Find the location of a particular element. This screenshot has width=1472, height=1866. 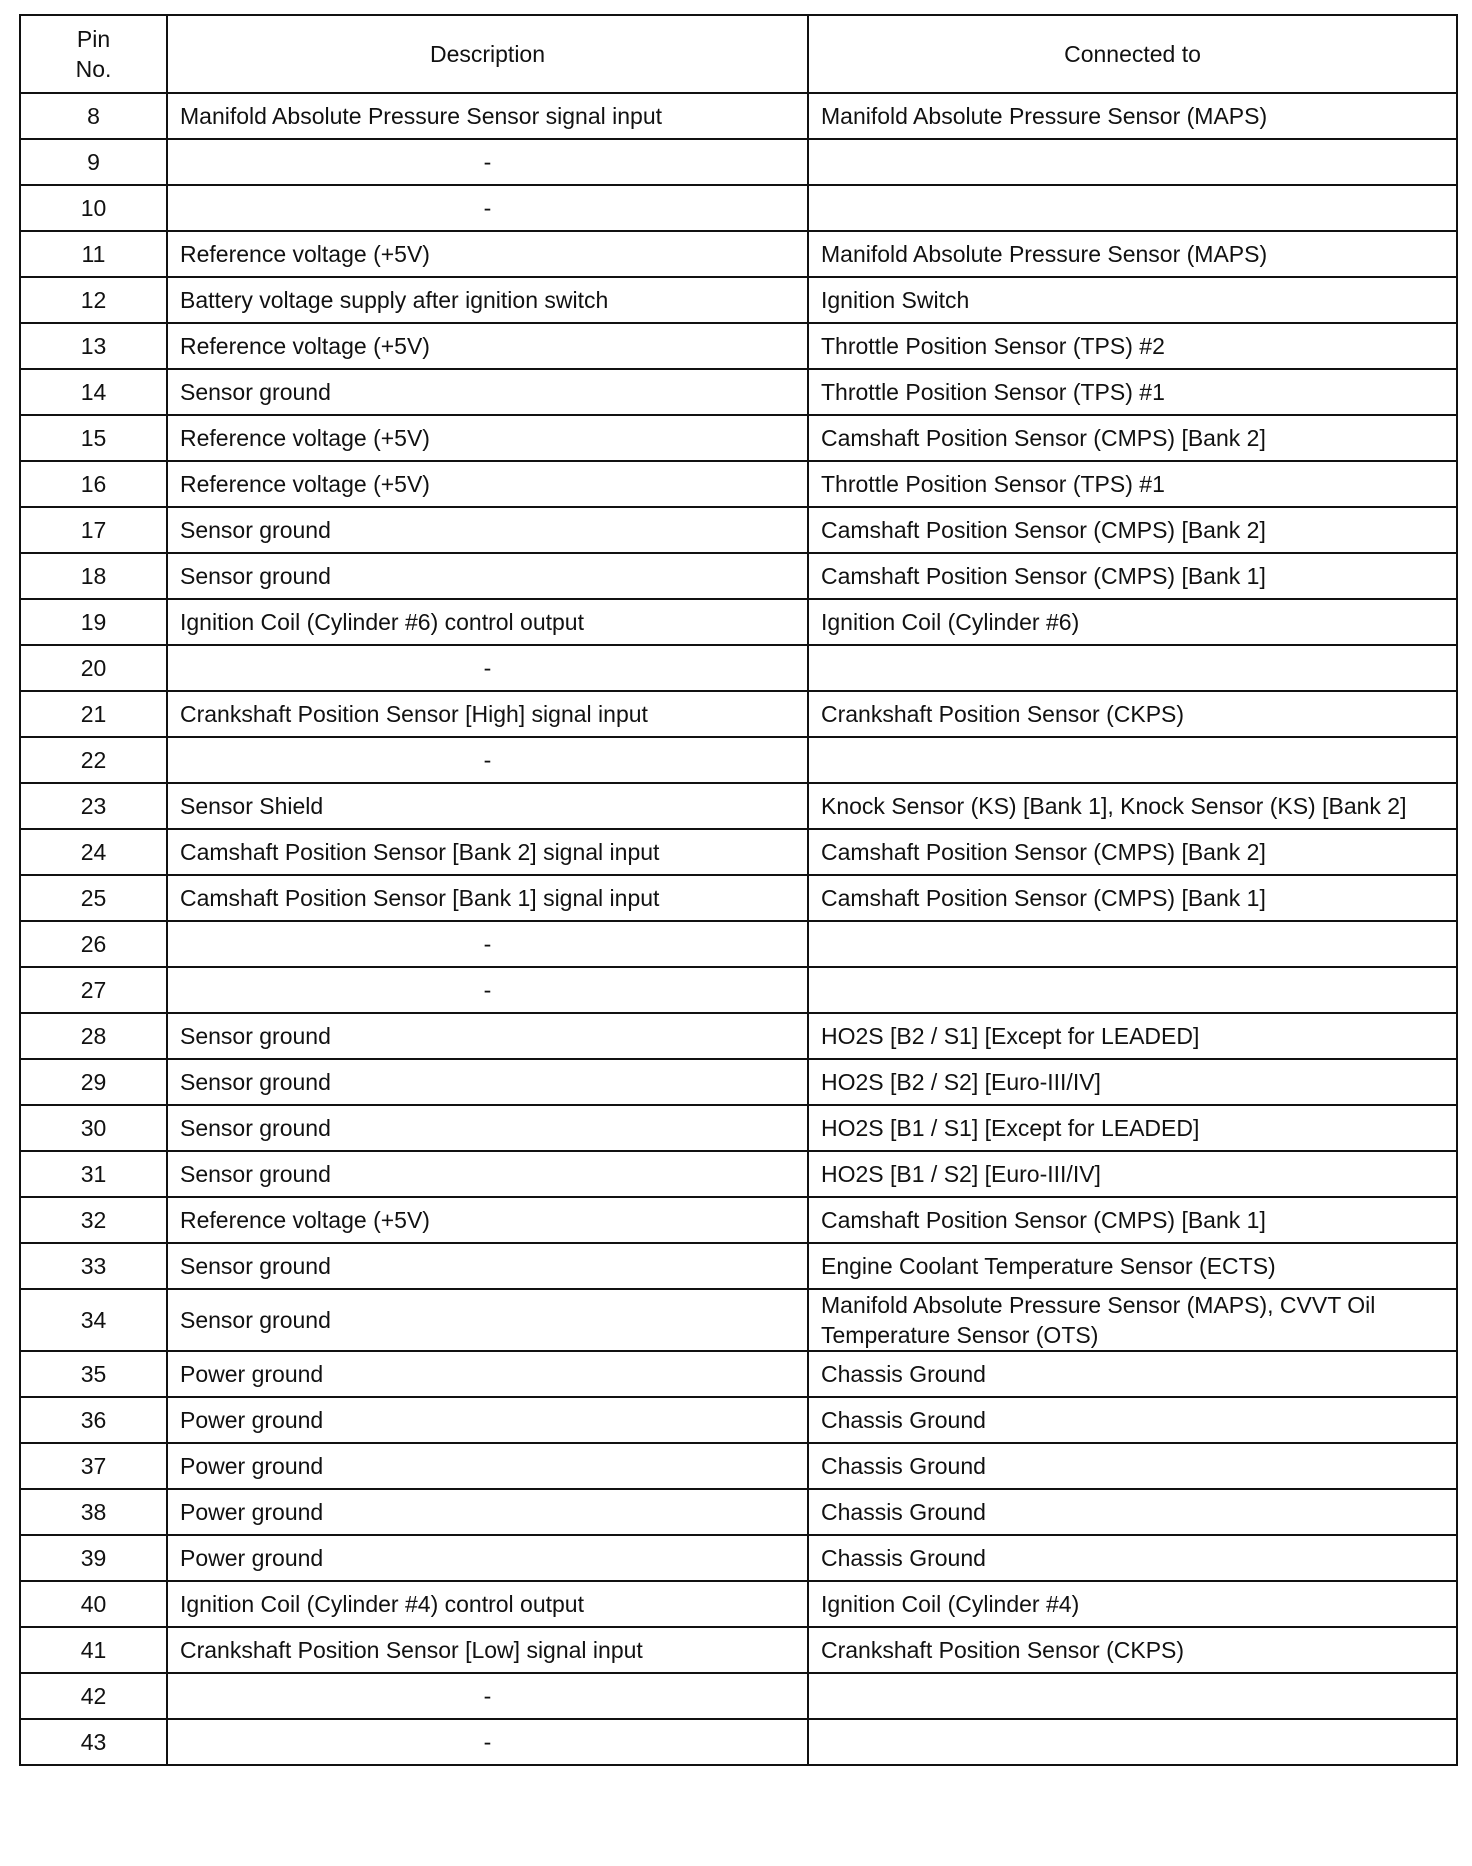

pin-cell: 38 is located at coordinates (93, 1512).